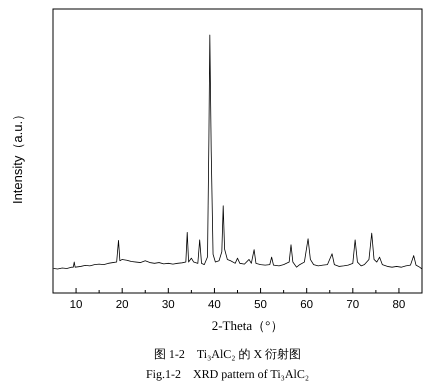  Describe the element at coordinates (307, 305) in the screenshot. I see `x-tick-label: 60` at that location.